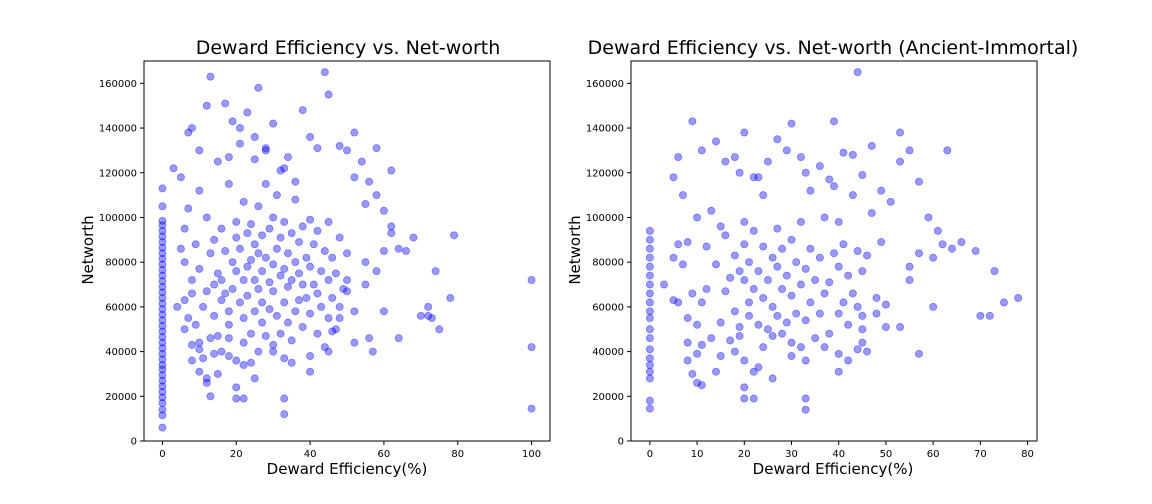 The height and width of the screenshot is (504, 1152). I want to click on chart-title-left: Deward Efficiency vs. Net-worth, so click(348, 48).